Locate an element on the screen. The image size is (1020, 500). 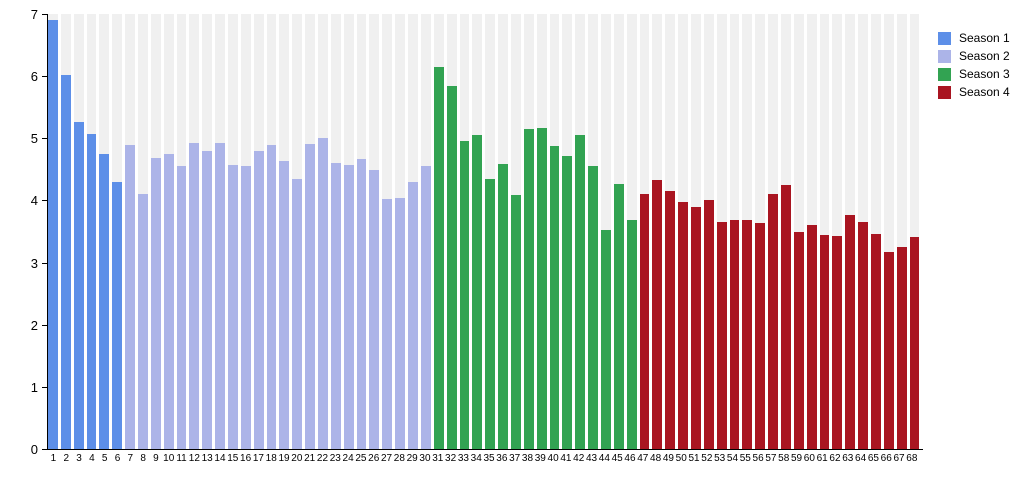
x-tick-label-13: 13 is located at coordinates (207, 458).